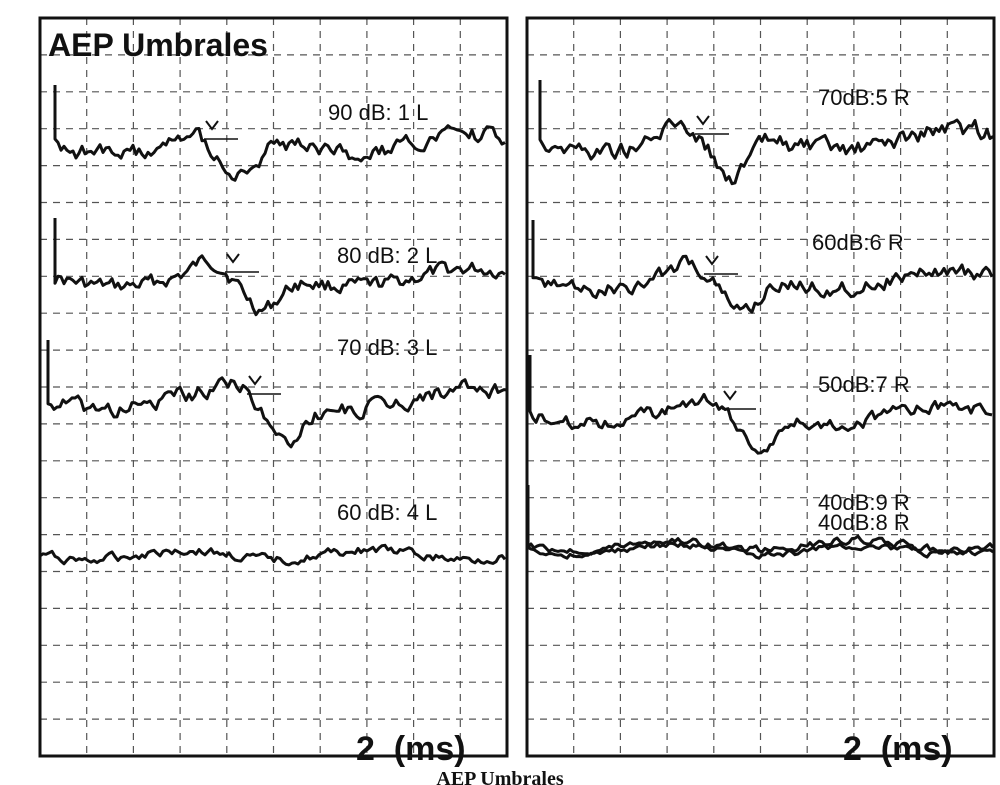  Describe the element at coordinates (858, 242) in the screenshot. I see `series-label-6: 60dB:6 R` at that location.